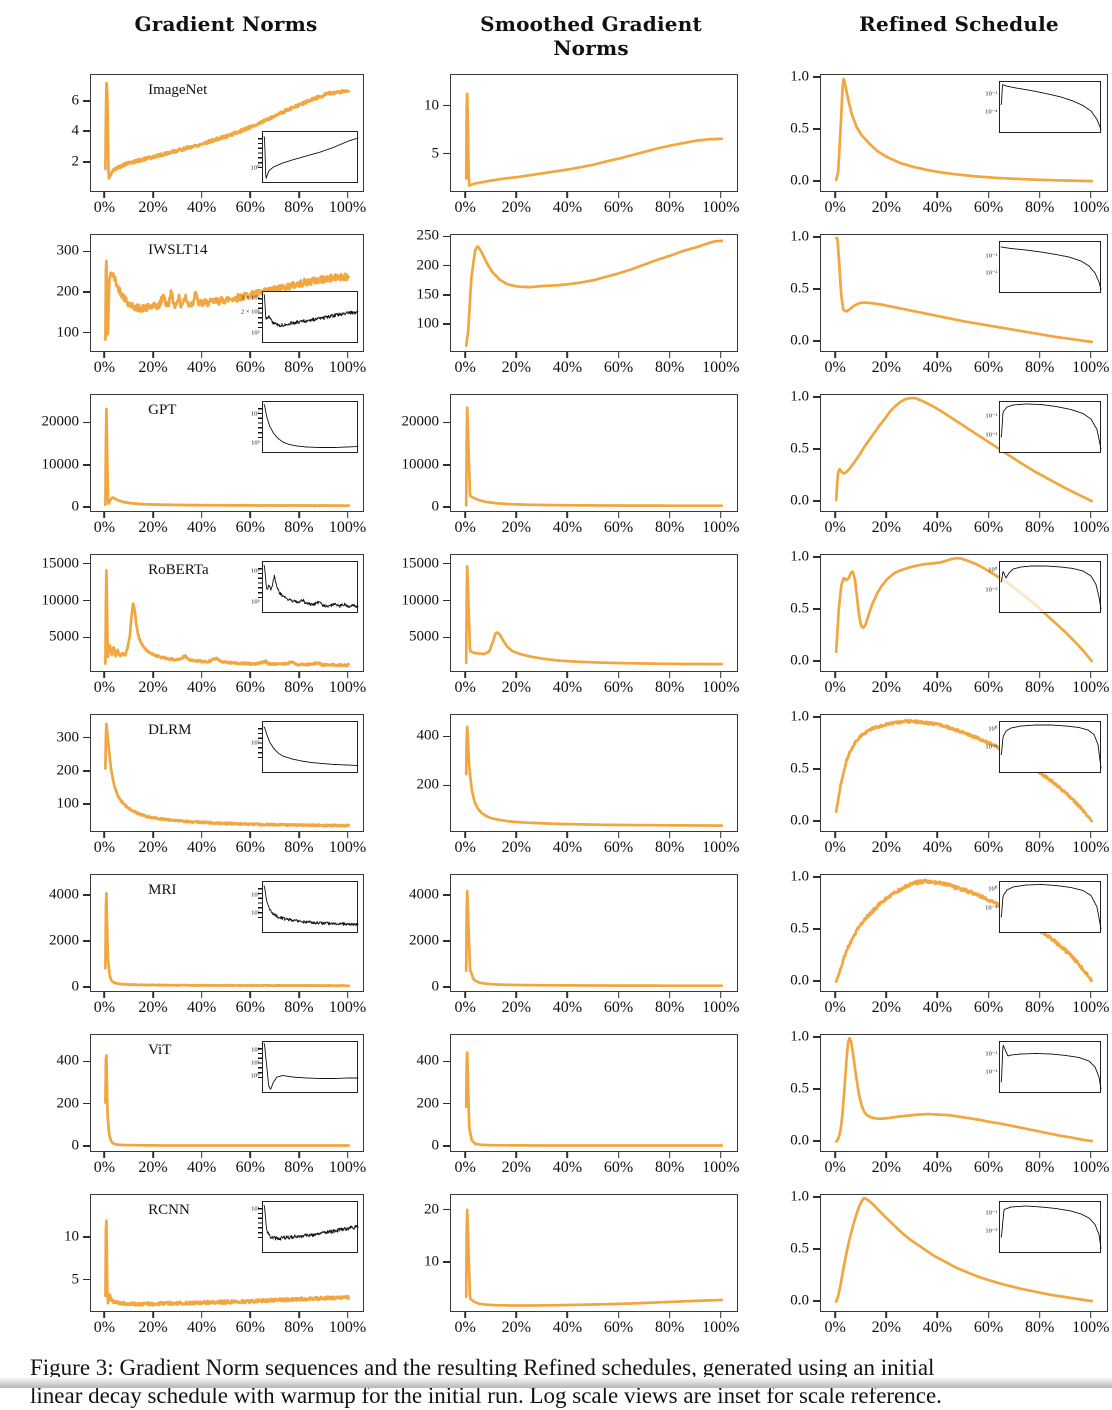  Describe the element at coordinates (411, 1093) in the screenshot. I see `y-axis: 0 200 400` at that location.